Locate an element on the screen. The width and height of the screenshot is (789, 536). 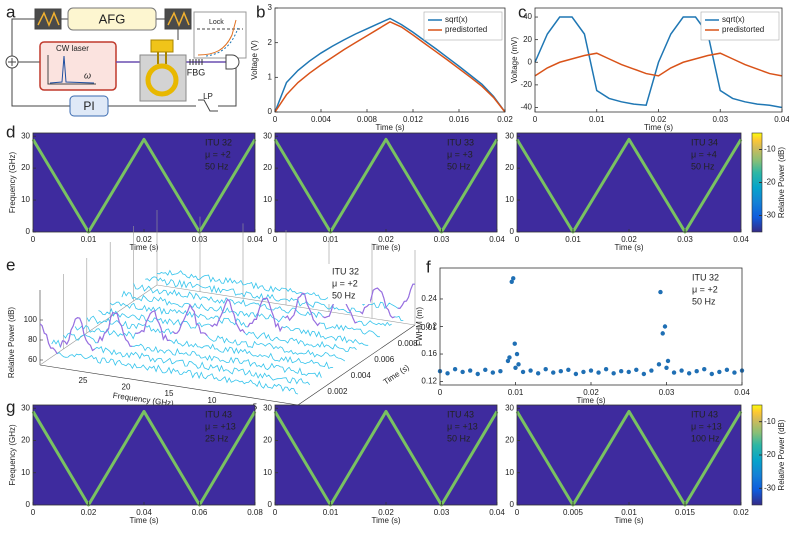
diagram-label: Lock is located at coordinates (216, 22).